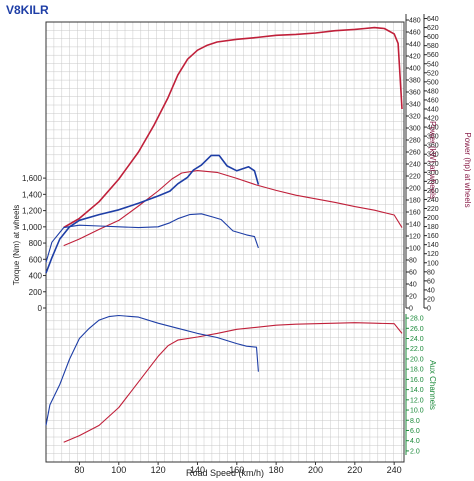 Image resolution: width=474 pixels, height=481 pixels. I want to click on power-hp-tick-label: 0, so click(429, 309).